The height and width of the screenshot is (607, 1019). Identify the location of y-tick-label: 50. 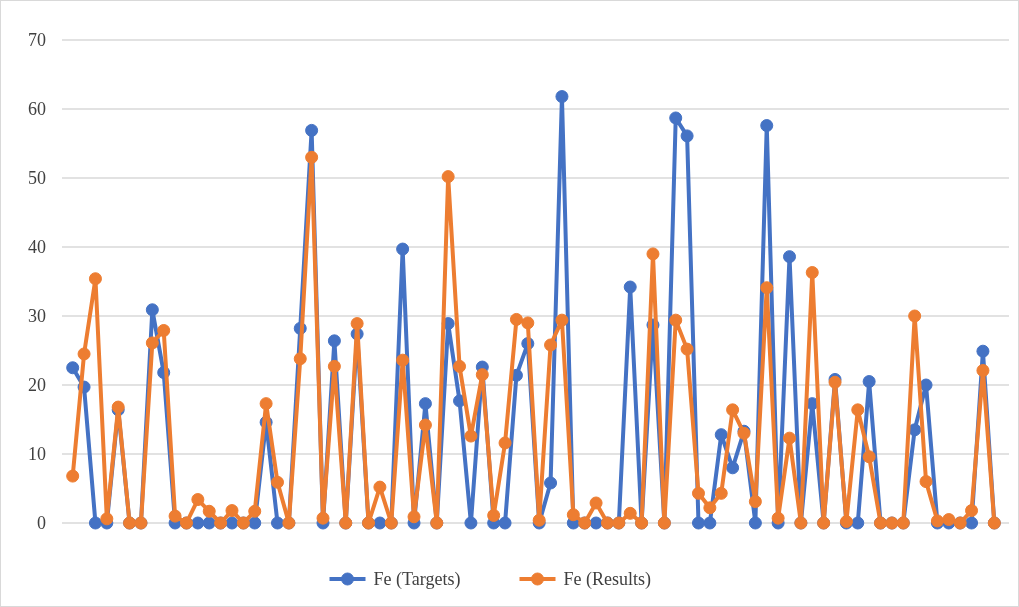
(37, 178).